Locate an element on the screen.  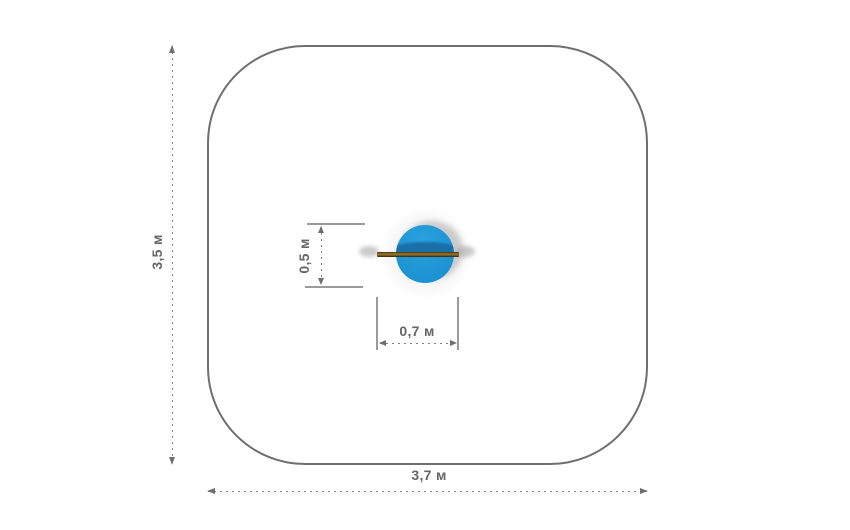
handle-bar-shadow-right is located at coordinates (465, 251).